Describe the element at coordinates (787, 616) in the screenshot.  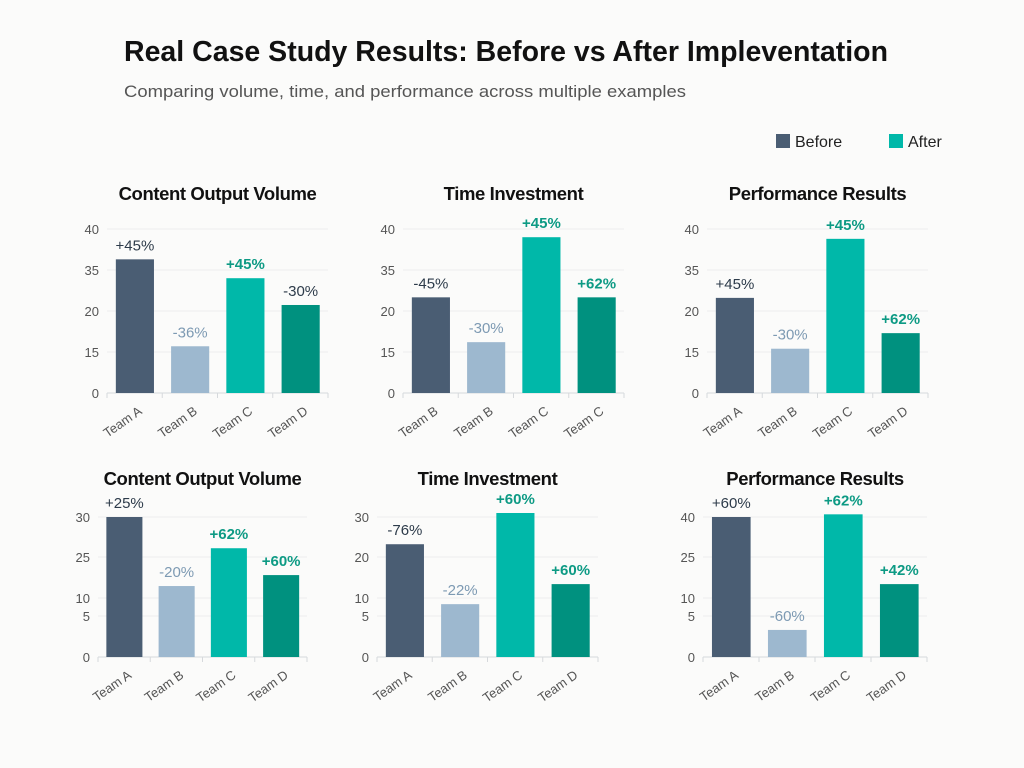
I see `data-label: -60%` at that location.